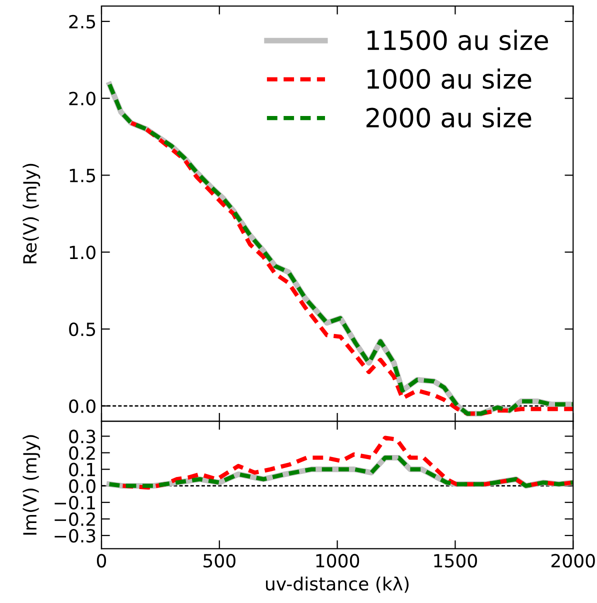 The height and width of the screenshot is (603, 597). I want to click on y-tick-label: 2.0, so click(82, 99).